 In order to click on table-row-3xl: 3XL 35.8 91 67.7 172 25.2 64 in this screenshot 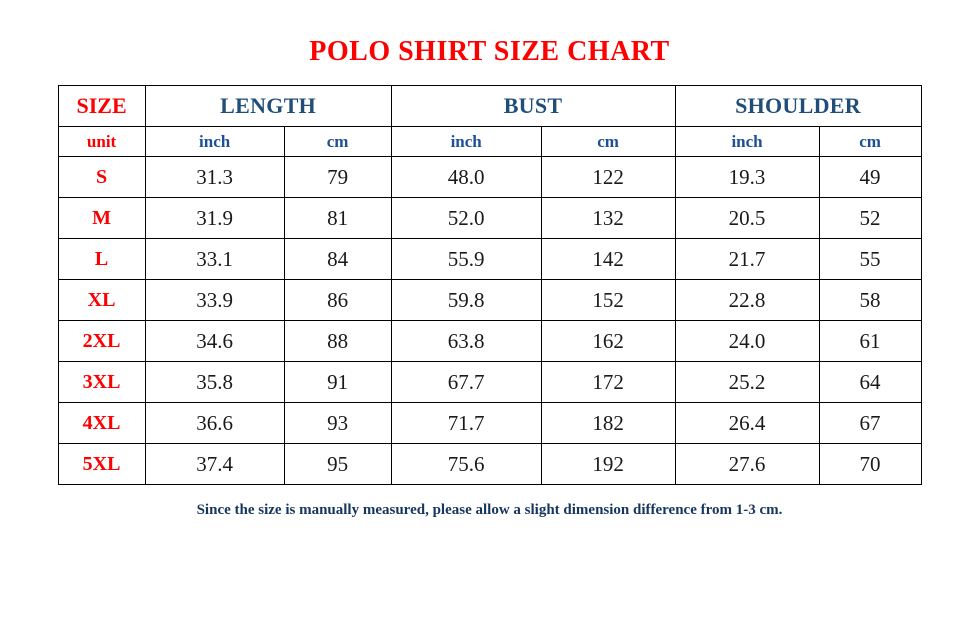, I will do `click(489, 382)`.